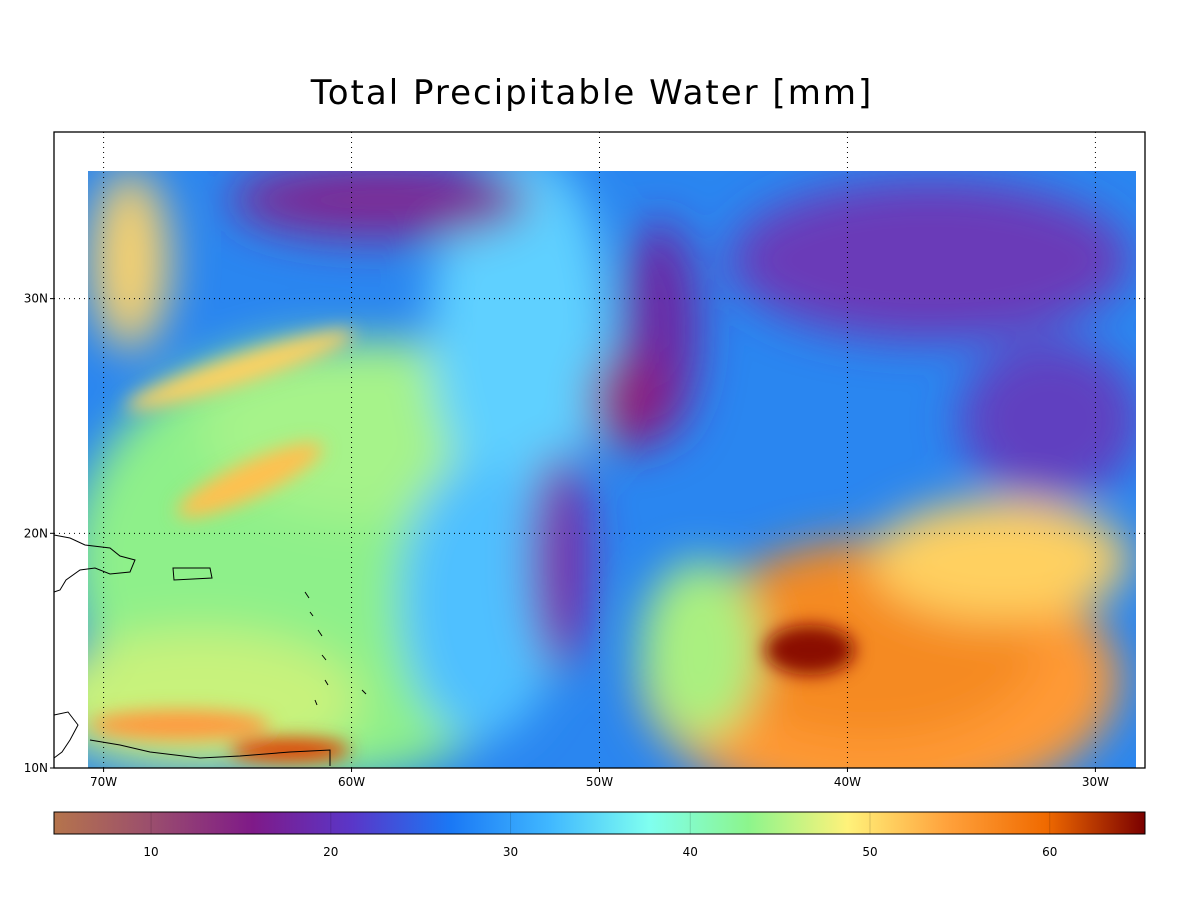  What do you see at coordinates (36, 299) in the screenshot?
I see `y-tick-label: 30N` at bounding box center [36, 299].